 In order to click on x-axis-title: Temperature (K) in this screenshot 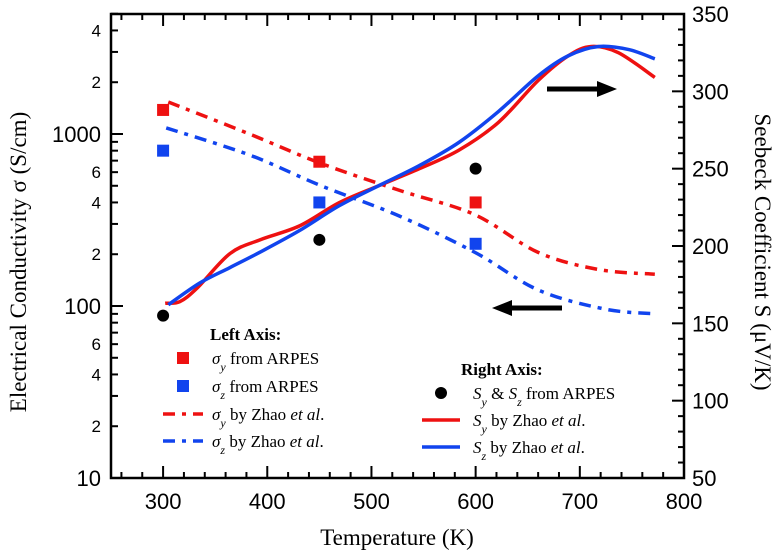, I will do `click(397, 537)`.